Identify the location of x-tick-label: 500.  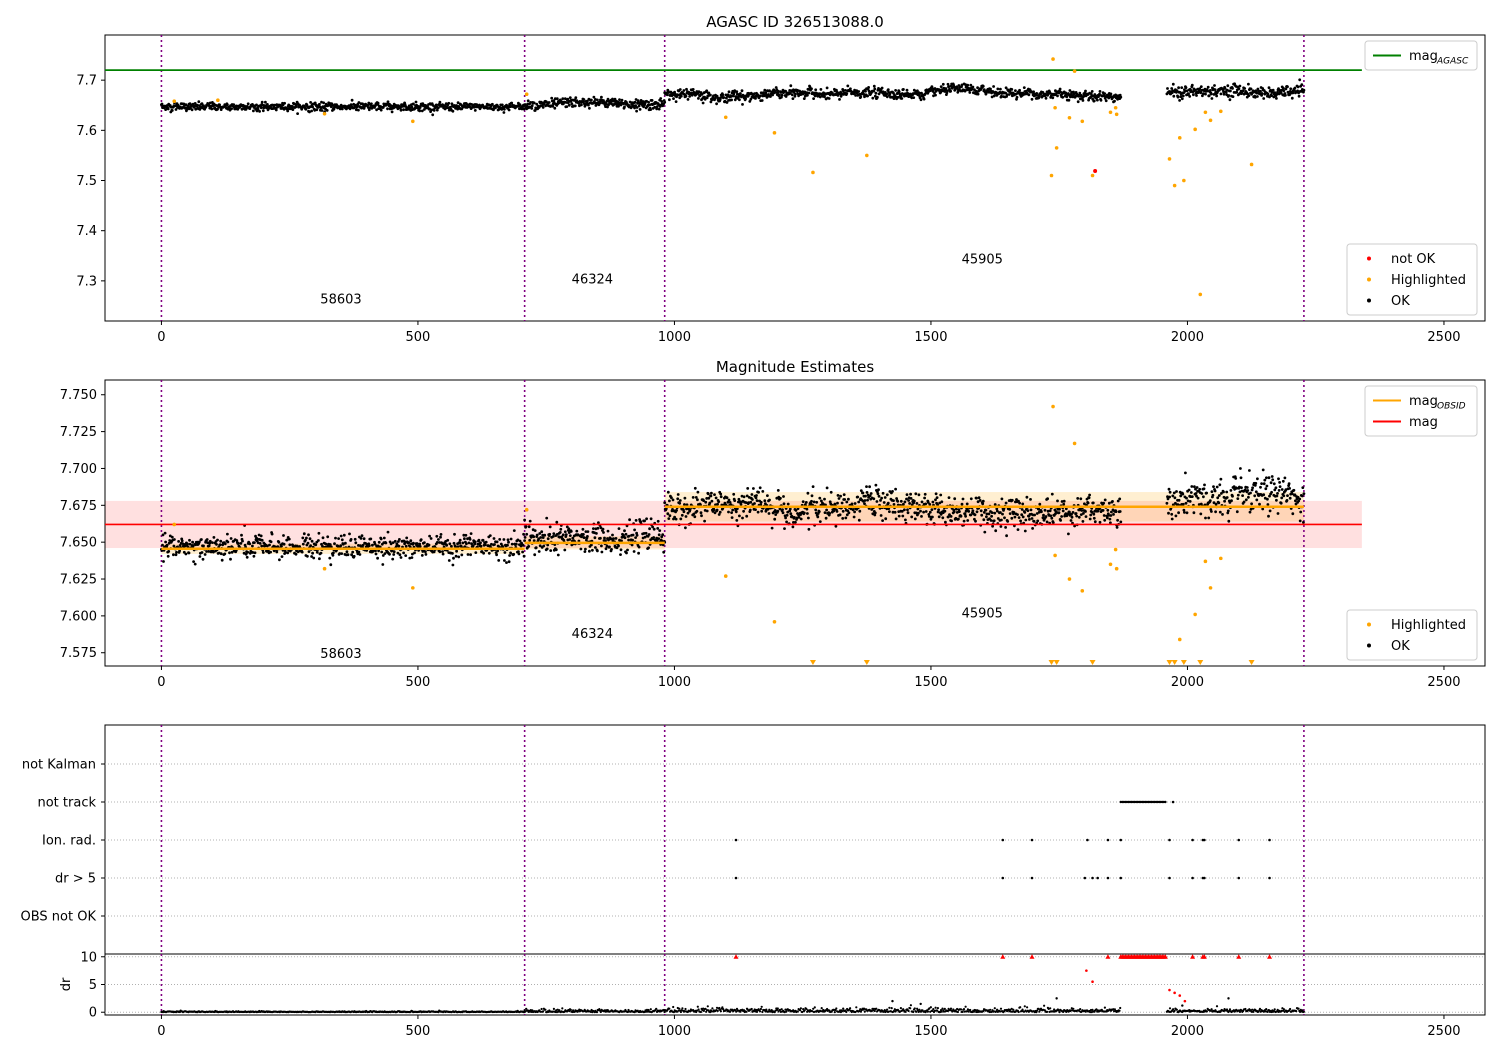
(418, 682).